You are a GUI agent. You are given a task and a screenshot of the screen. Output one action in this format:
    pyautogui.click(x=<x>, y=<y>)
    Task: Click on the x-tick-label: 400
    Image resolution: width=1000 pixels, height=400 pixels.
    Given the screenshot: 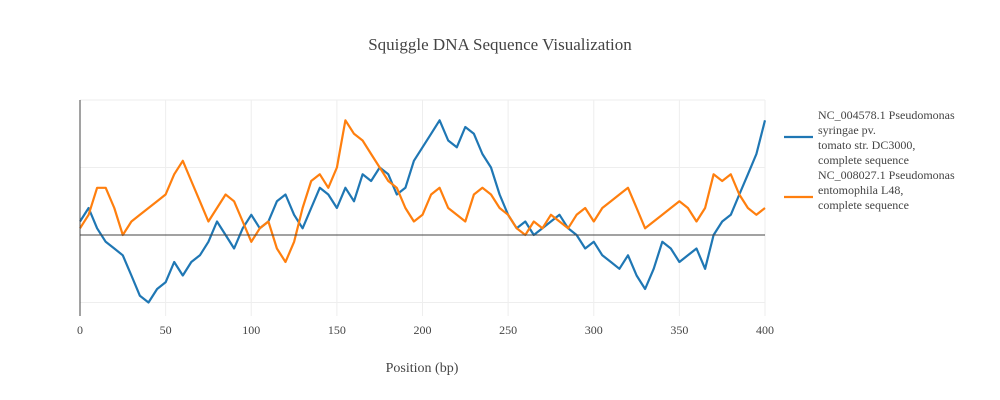 What is the action you would take?
    pyautogui.click(x=765, y=330)
    